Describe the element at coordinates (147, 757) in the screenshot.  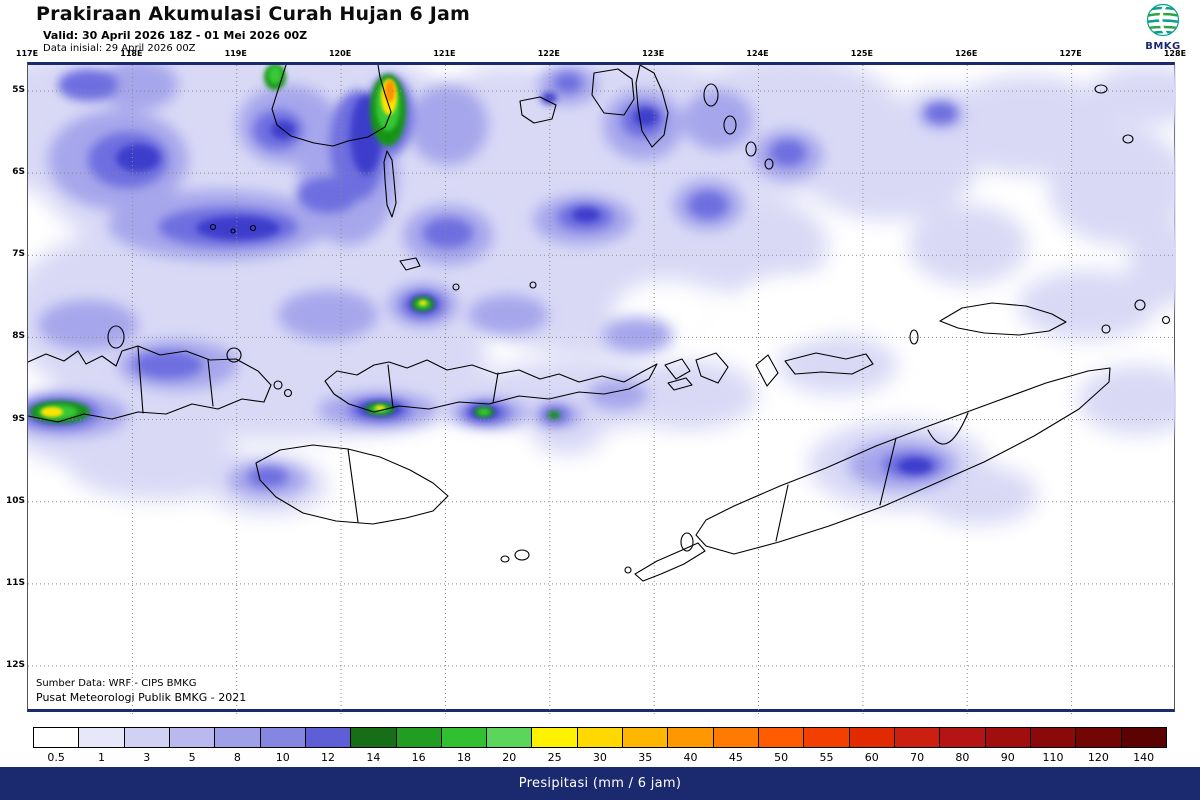
I see `colorbar-tick-label: 3` at that location.